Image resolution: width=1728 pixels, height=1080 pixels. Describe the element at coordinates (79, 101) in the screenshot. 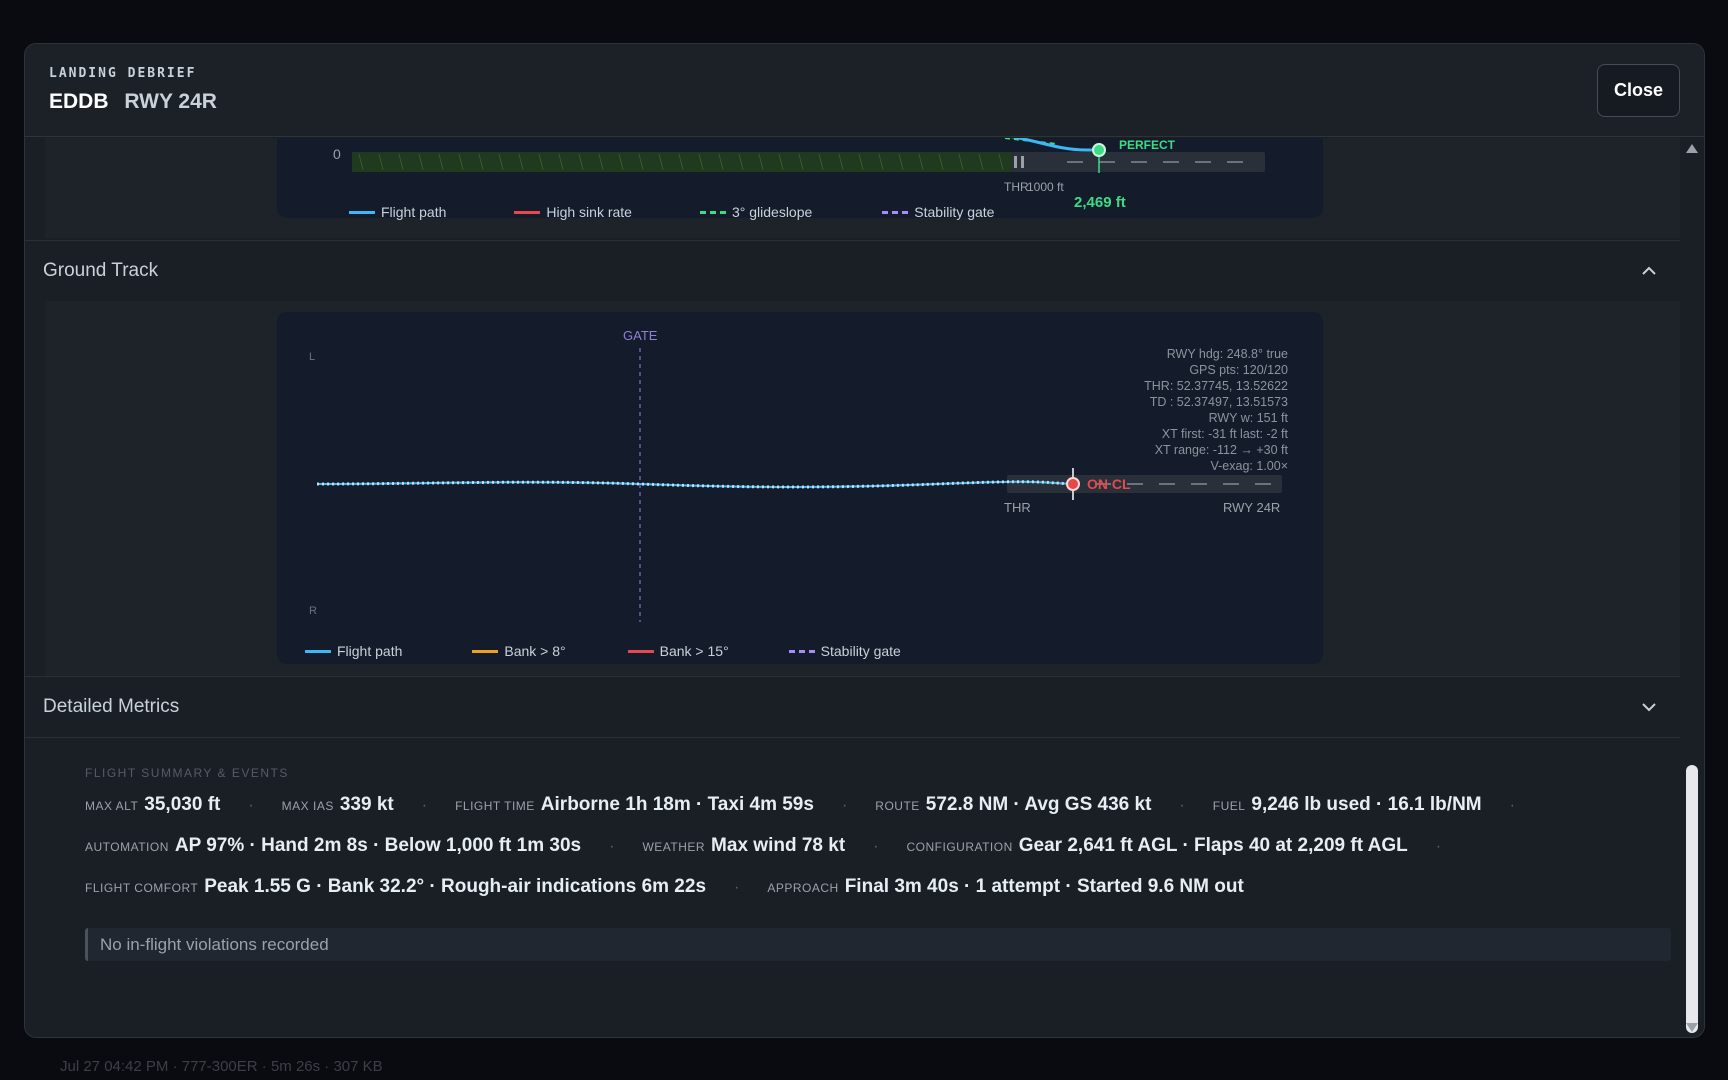

I see `airport-code: EDDB` at that location.